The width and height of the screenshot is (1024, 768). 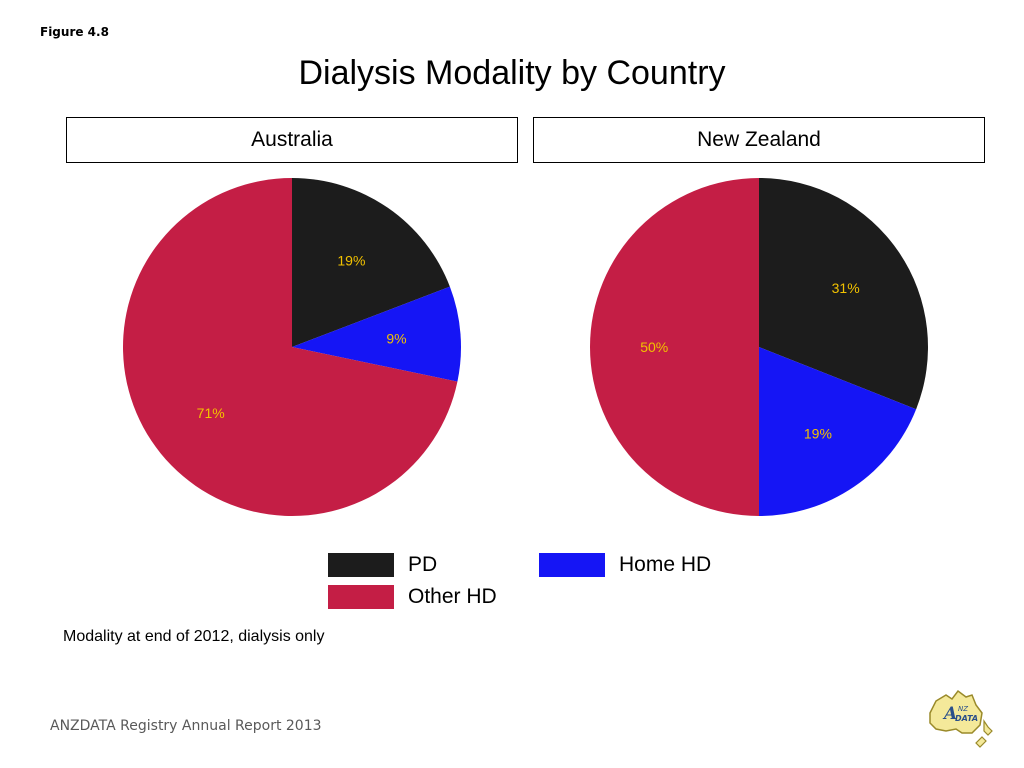 What do you see at coordinates (966, 718) in the screenshot?
I see `svg-text: DATA` at bounding box center [966, 718].